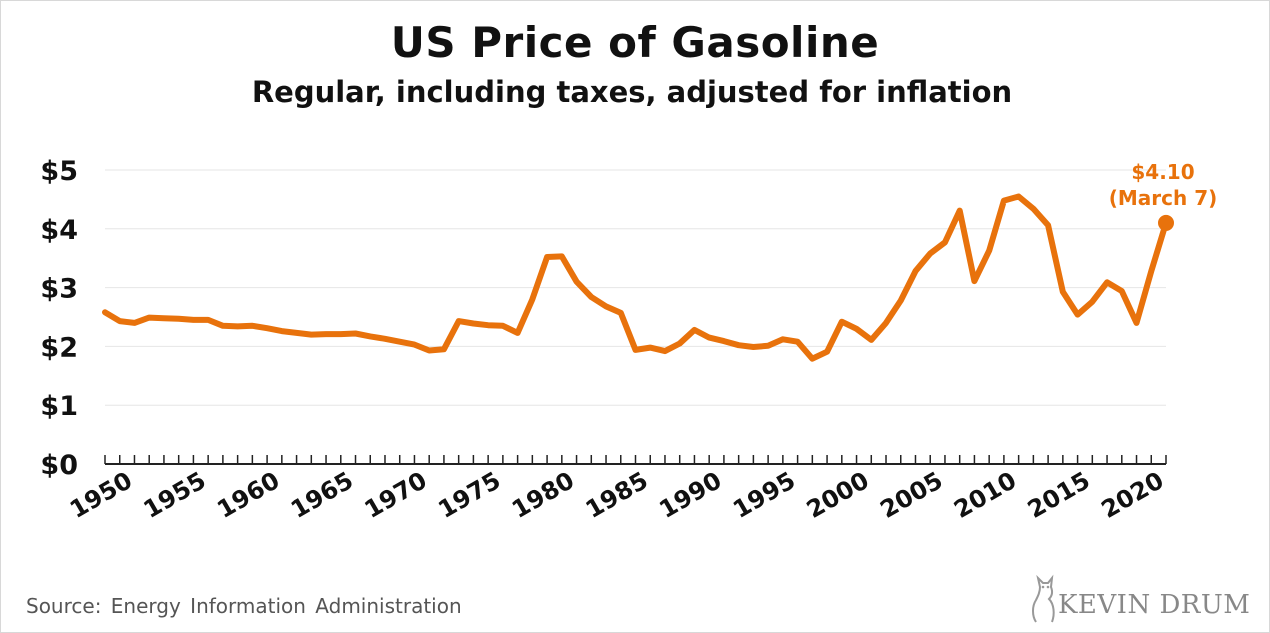 This screenshot has width=1270, height=633. I want to click on x-tick-label: 1995, so click(764, 495).